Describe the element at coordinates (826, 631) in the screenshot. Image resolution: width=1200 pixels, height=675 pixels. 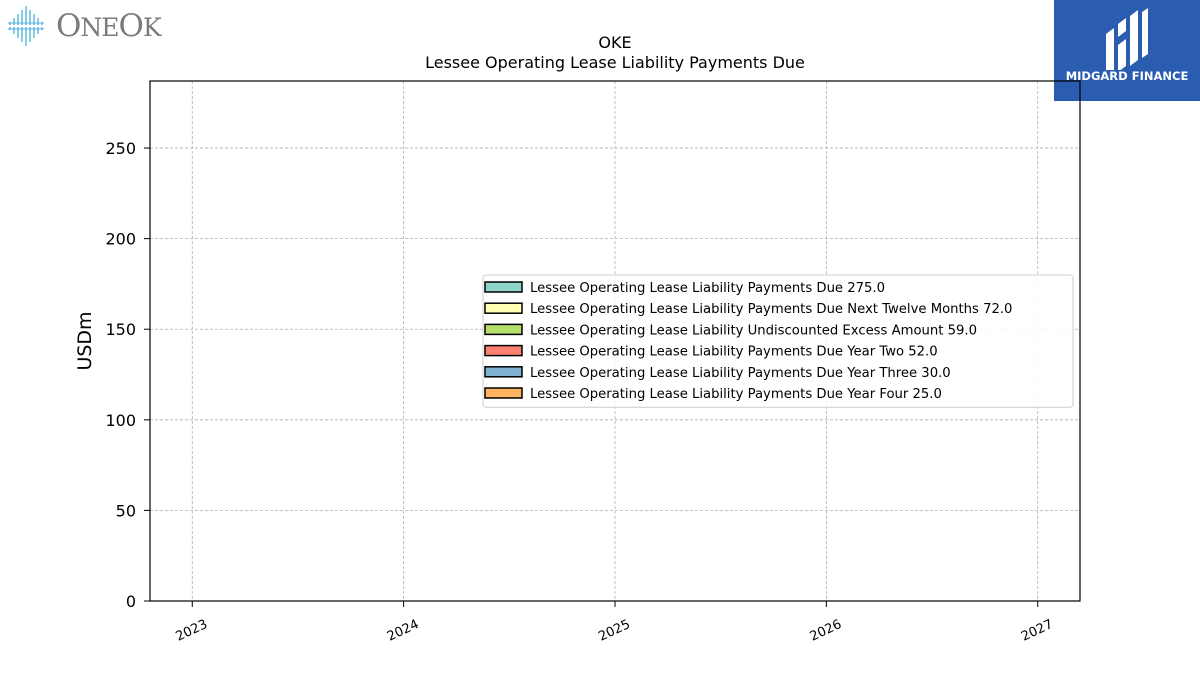
I see `x-tick-label: 2026` at that location.